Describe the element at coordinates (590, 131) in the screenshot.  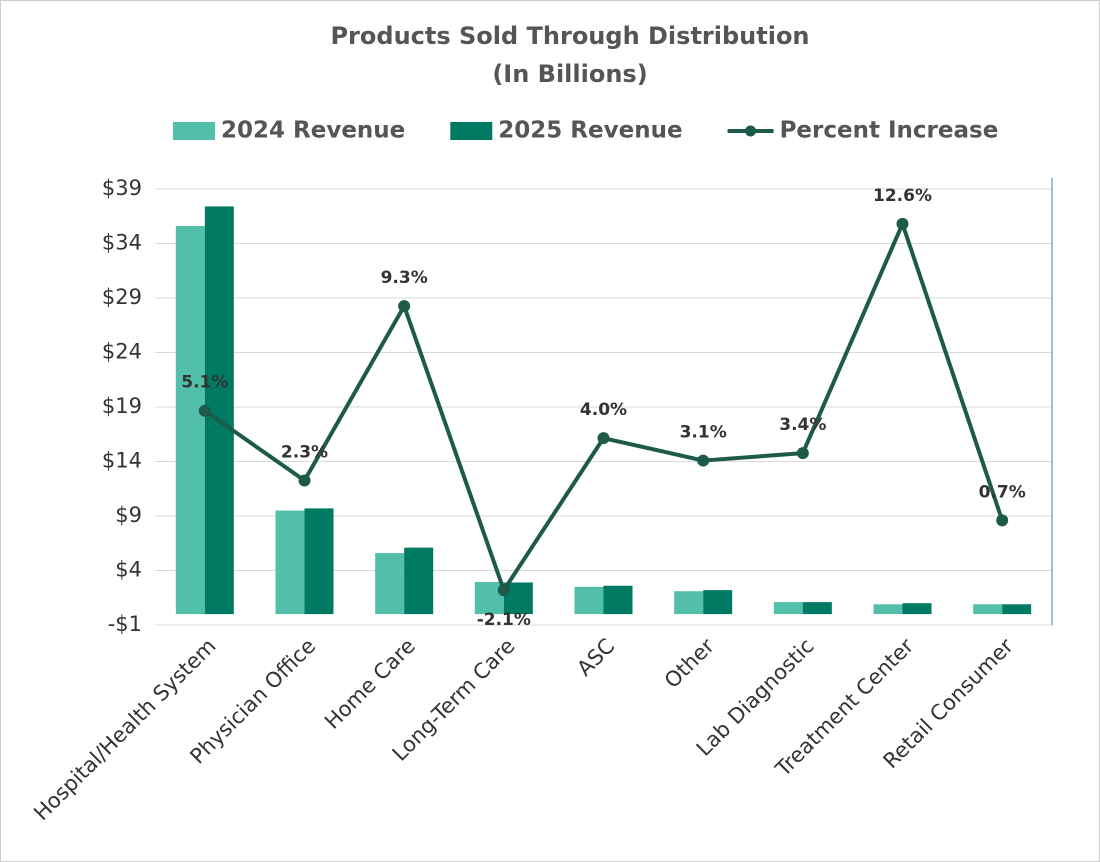
I see `legend-label: 2025 Revenue` at that location.